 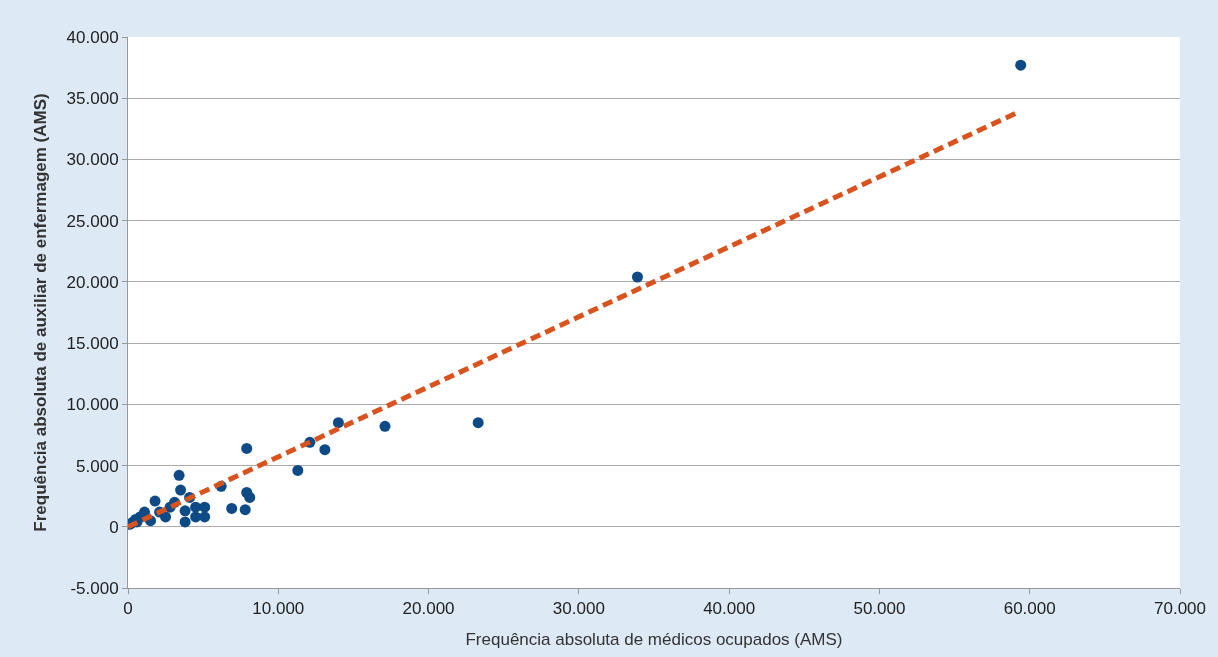 I want to click on y-tick-label: 30.000, so click(x=92, y=160).